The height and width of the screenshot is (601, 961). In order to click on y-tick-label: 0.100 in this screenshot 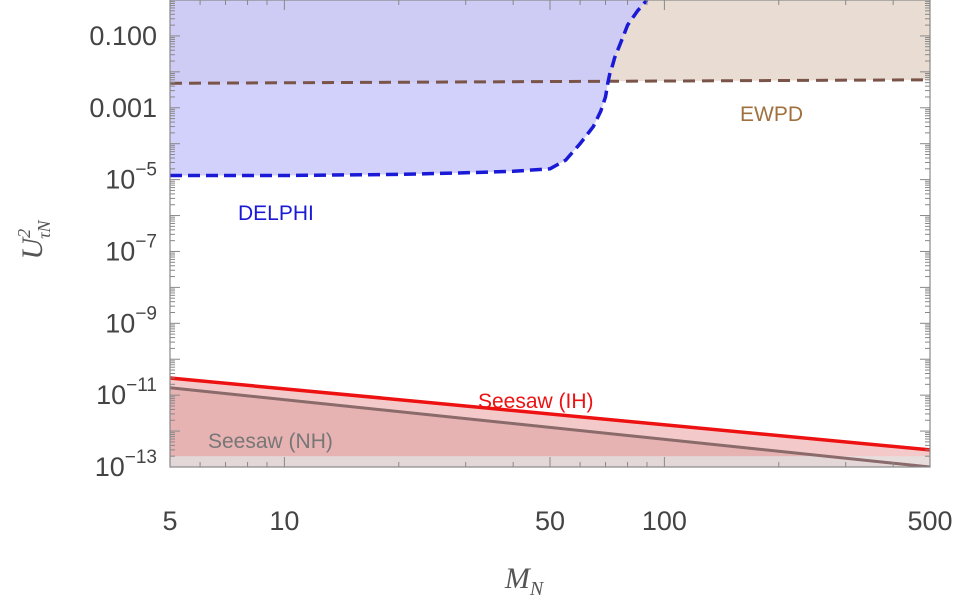, I will do `click(123, 36)`.